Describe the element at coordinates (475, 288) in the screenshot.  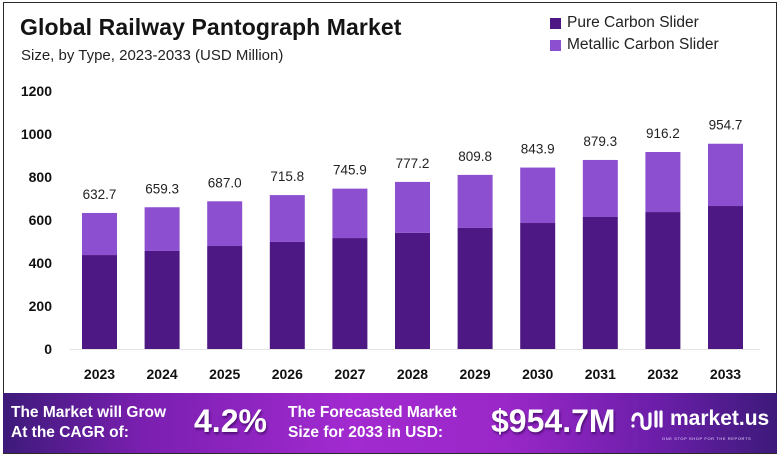
I see `bar-pure-carbon-2029` at that location.